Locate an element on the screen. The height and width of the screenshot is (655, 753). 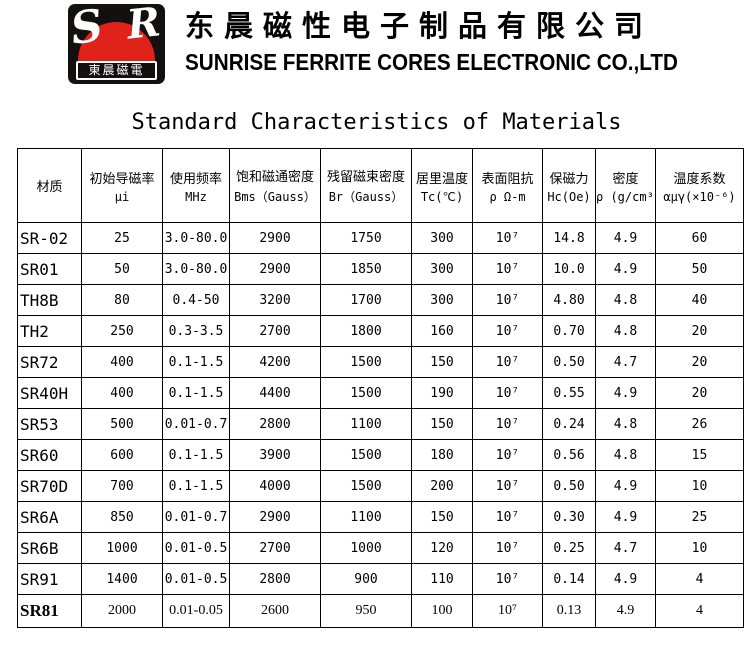
value-cell: 50 is located at coordinates (699, 269).